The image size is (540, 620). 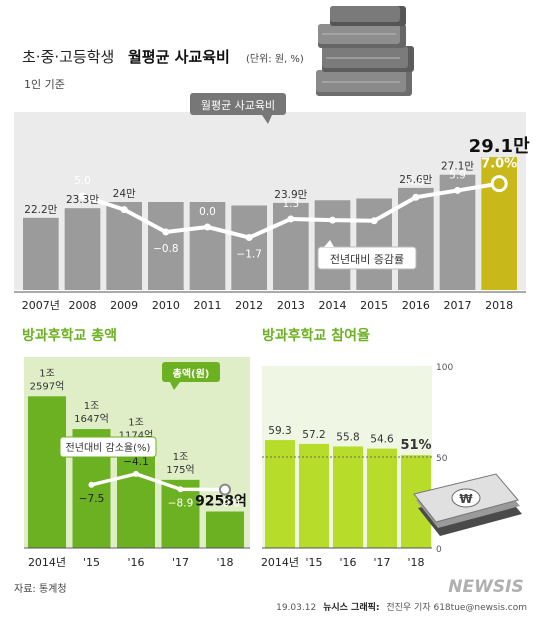 I want to click on total-rate-line, so click(x=159, y=483).